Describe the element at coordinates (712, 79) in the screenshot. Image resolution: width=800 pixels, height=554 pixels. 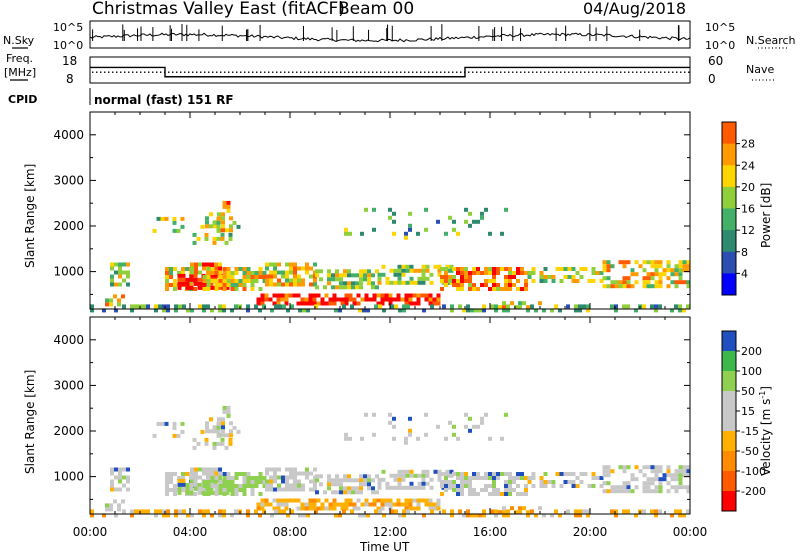
I see `nave-tick-bottom: 0` at that location.